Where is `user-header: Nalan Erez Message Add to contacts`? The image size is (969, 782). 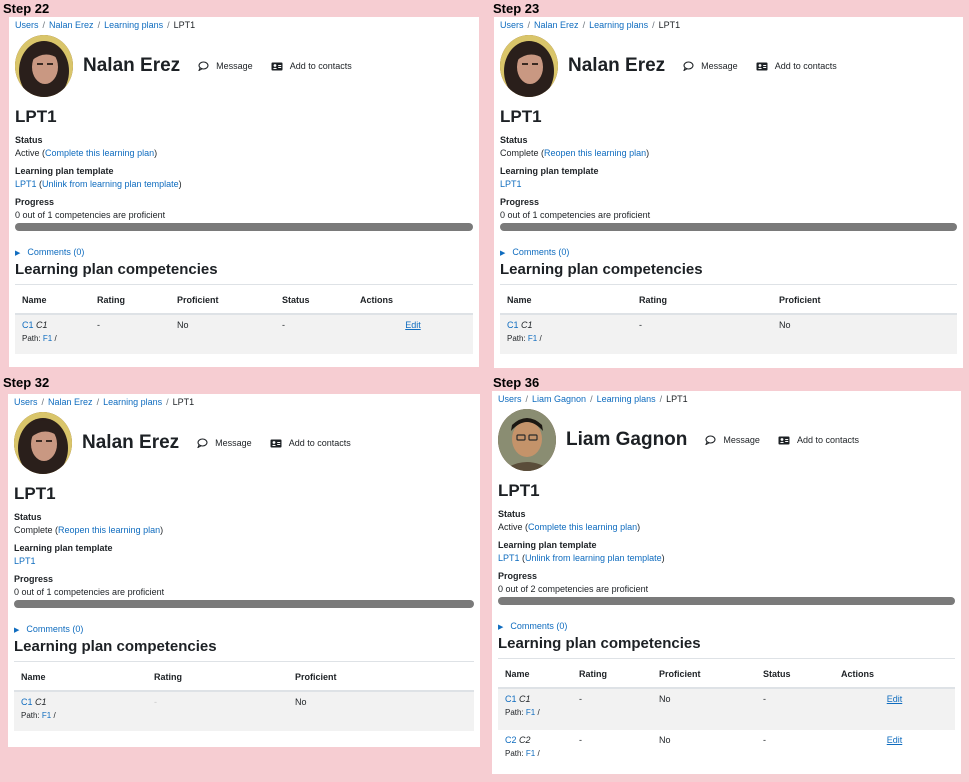
user-header: Nalan Erez Message Add to contacts is located at coordinates (244, 66).